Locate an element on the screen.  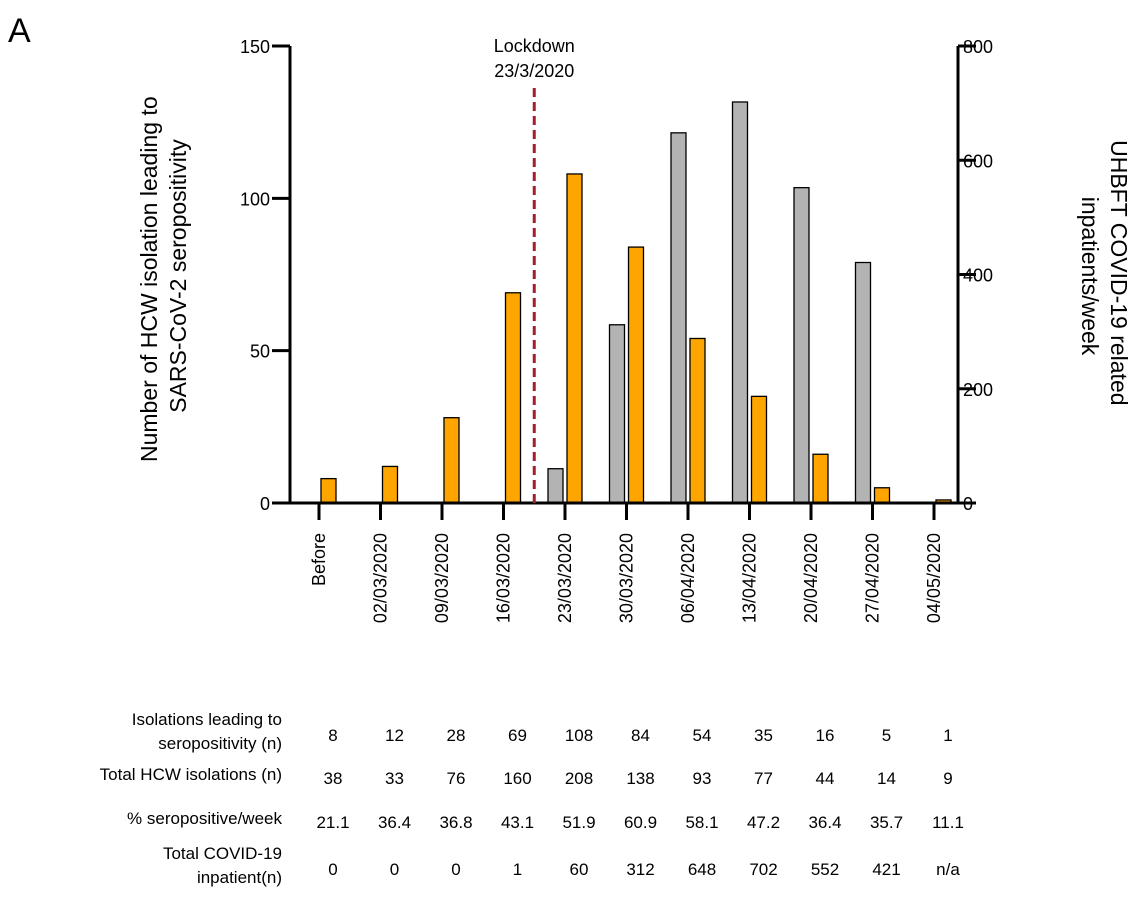
table-cell-1-4: 208 is located at coordinates (579, 778).